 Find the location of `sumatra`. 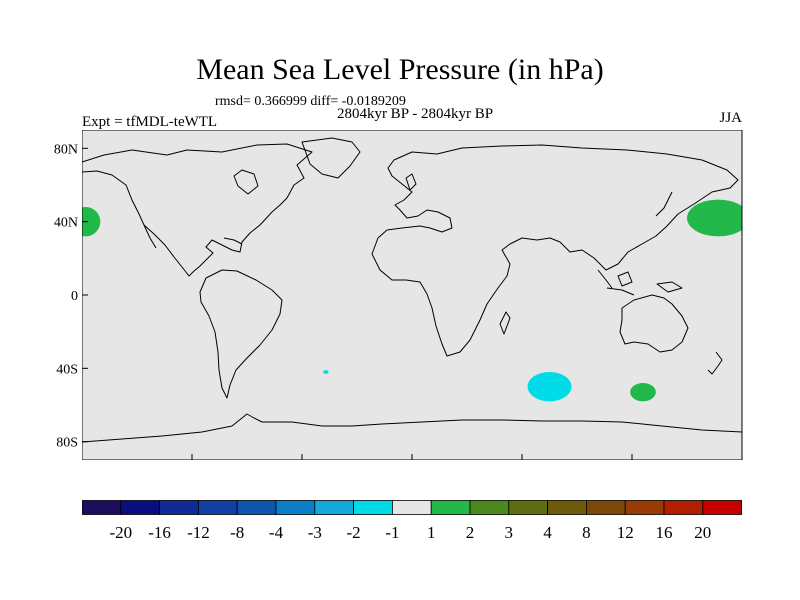

sumatra is located at coordinates (605, 279).